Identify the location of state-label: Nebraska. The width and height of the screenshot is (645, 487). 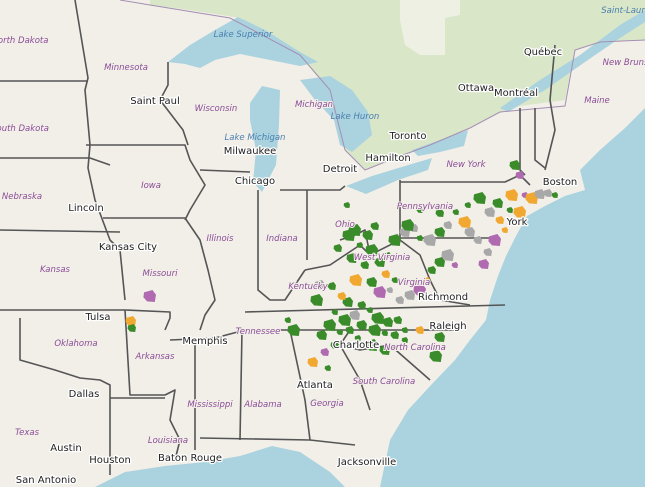
(22, 197).